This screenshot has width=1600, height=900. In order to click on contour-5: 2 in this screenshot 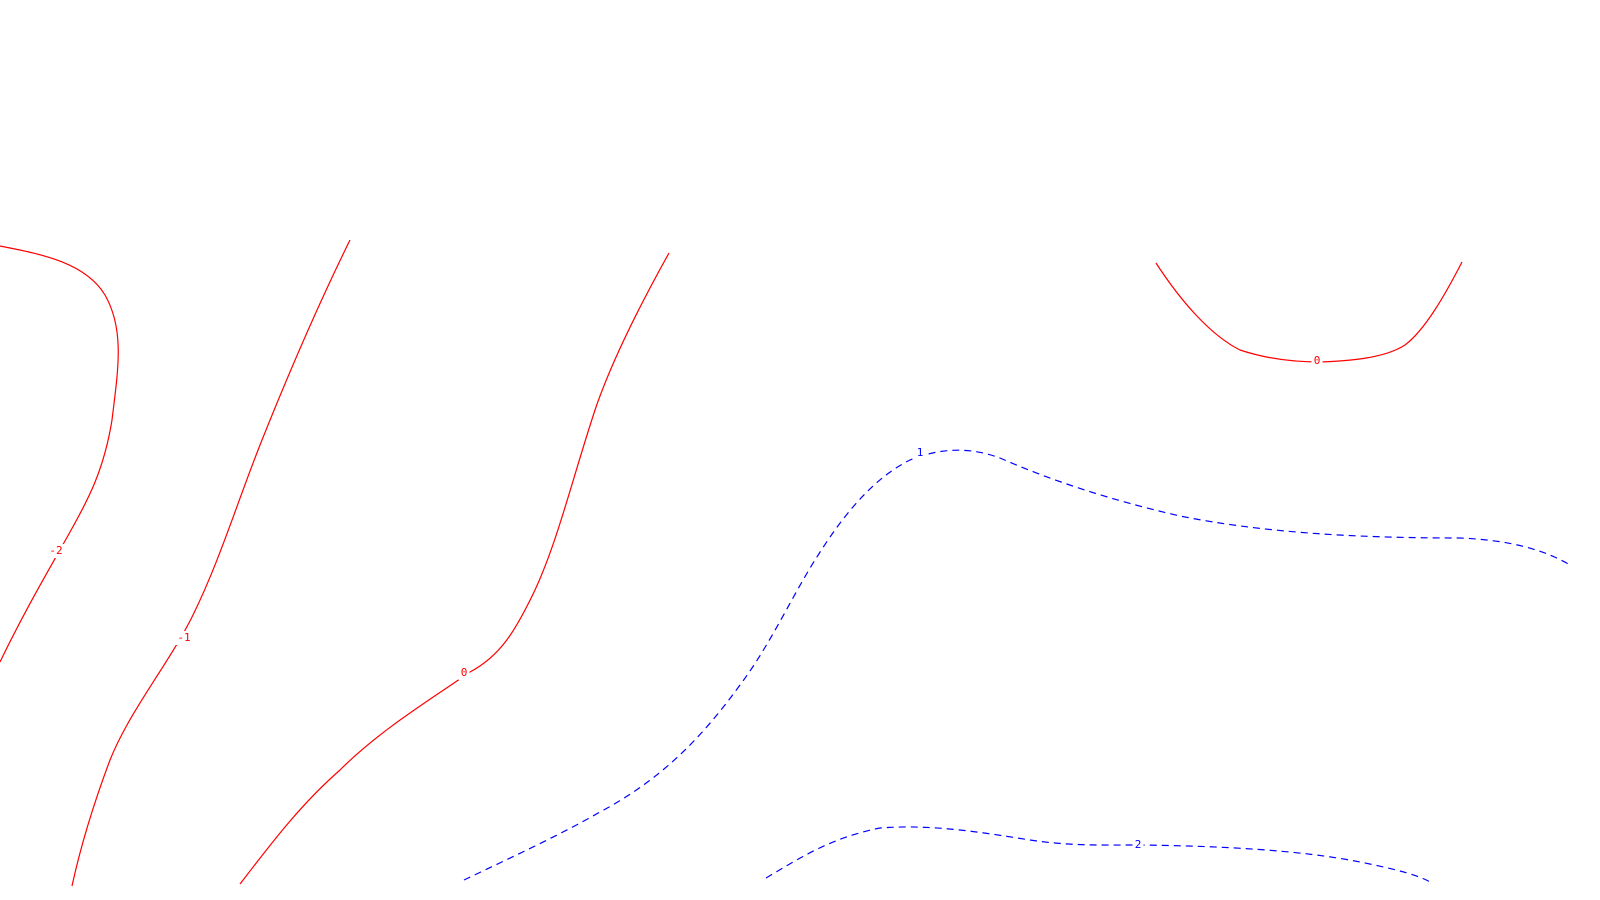, I will do `click(1098, 854)`.